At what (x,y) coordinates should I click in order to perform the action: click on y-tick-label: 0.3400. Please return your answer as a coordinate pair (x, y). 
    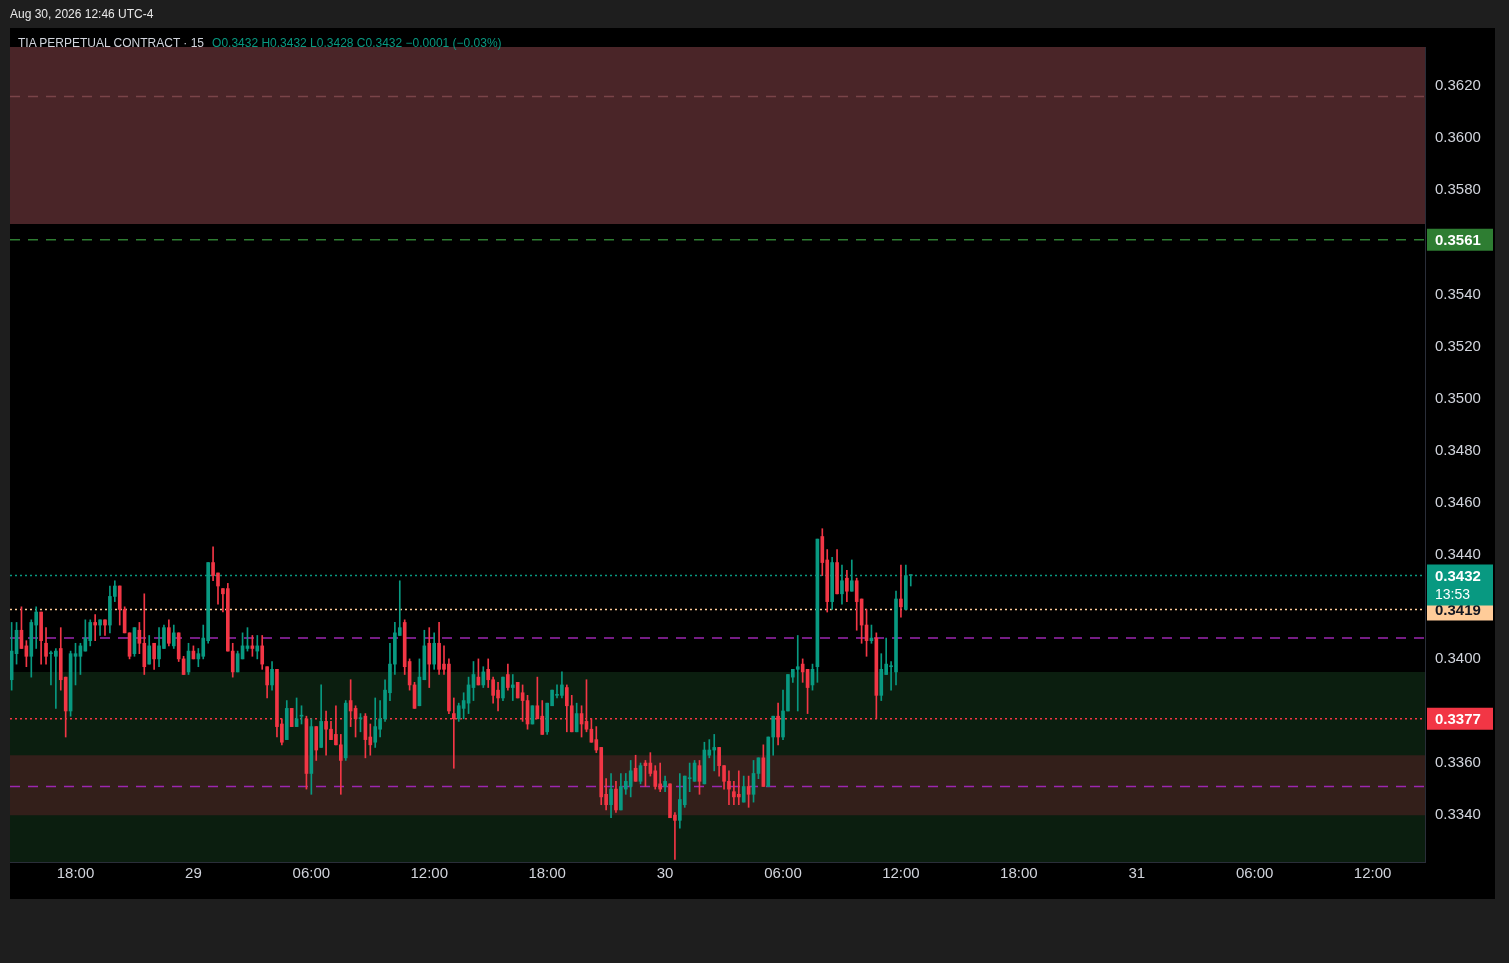
    Looking at the image, I should click on (1458, 658).